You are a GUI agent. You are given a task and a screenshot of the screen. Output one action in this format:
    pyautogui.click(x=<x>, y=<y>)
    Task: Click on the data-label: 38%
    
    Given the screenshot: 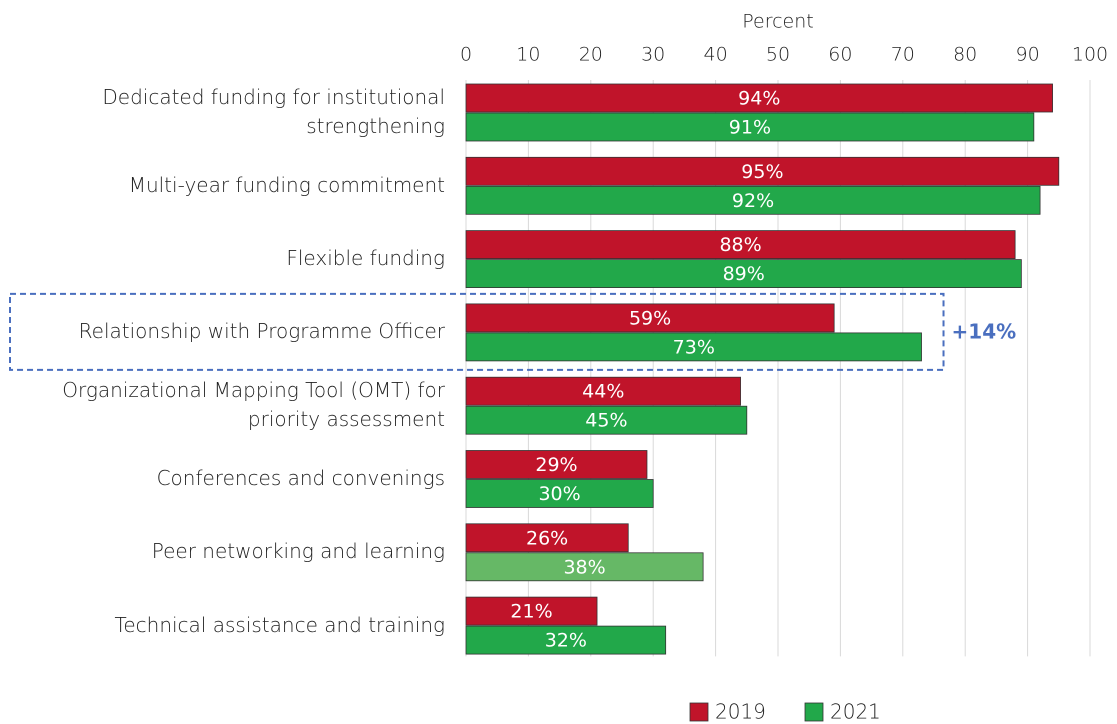 What is the action you would take?
    pyautogui.click(x=584, y=567)
    